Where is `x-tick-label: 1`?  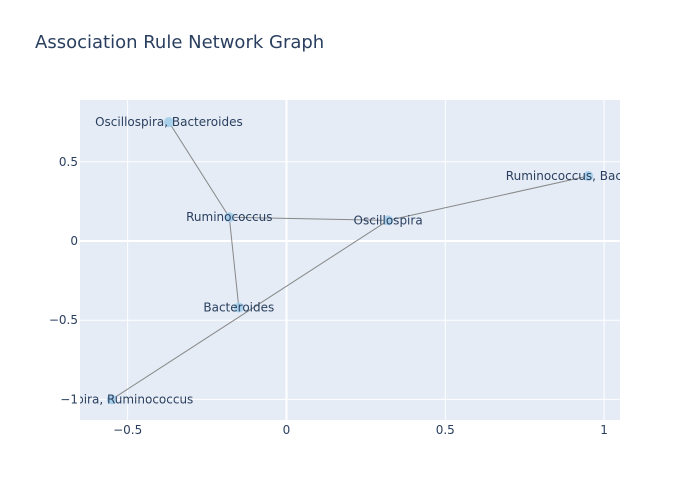 x-tick-label: 1 is located at coordinates (604, 430).